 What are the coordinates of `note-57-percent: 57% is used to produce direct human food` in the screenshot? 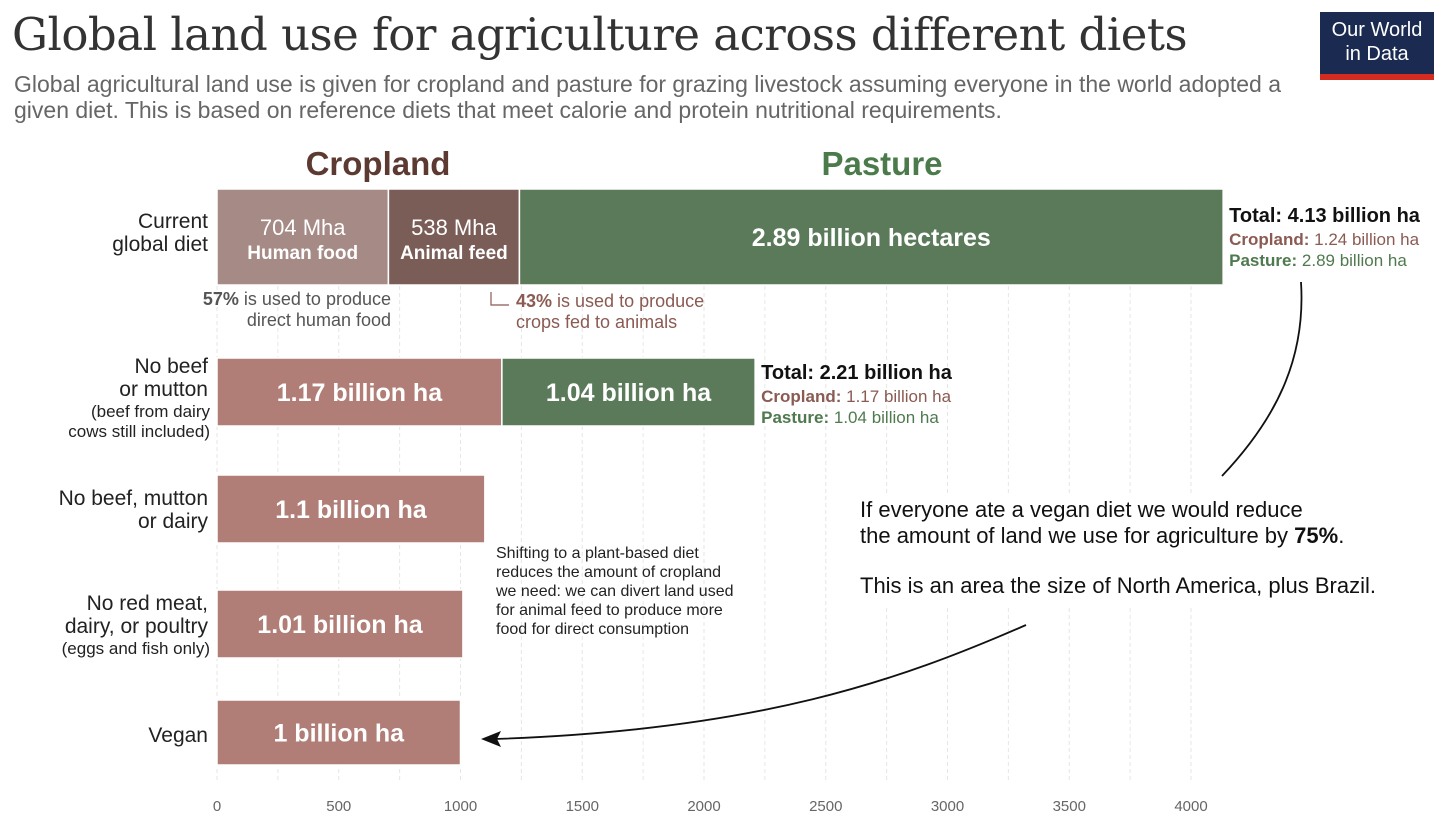 It's located at (265, 310).